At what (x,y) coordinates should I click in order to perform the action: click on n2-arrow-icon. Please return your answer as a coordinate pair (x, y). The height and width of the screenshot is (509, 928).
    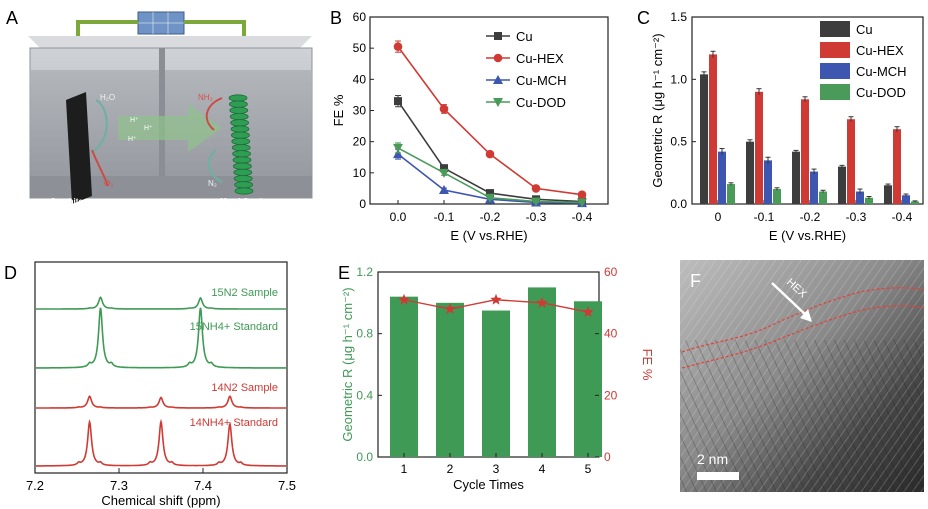
    Looking at the image, I should click on (215, 166).